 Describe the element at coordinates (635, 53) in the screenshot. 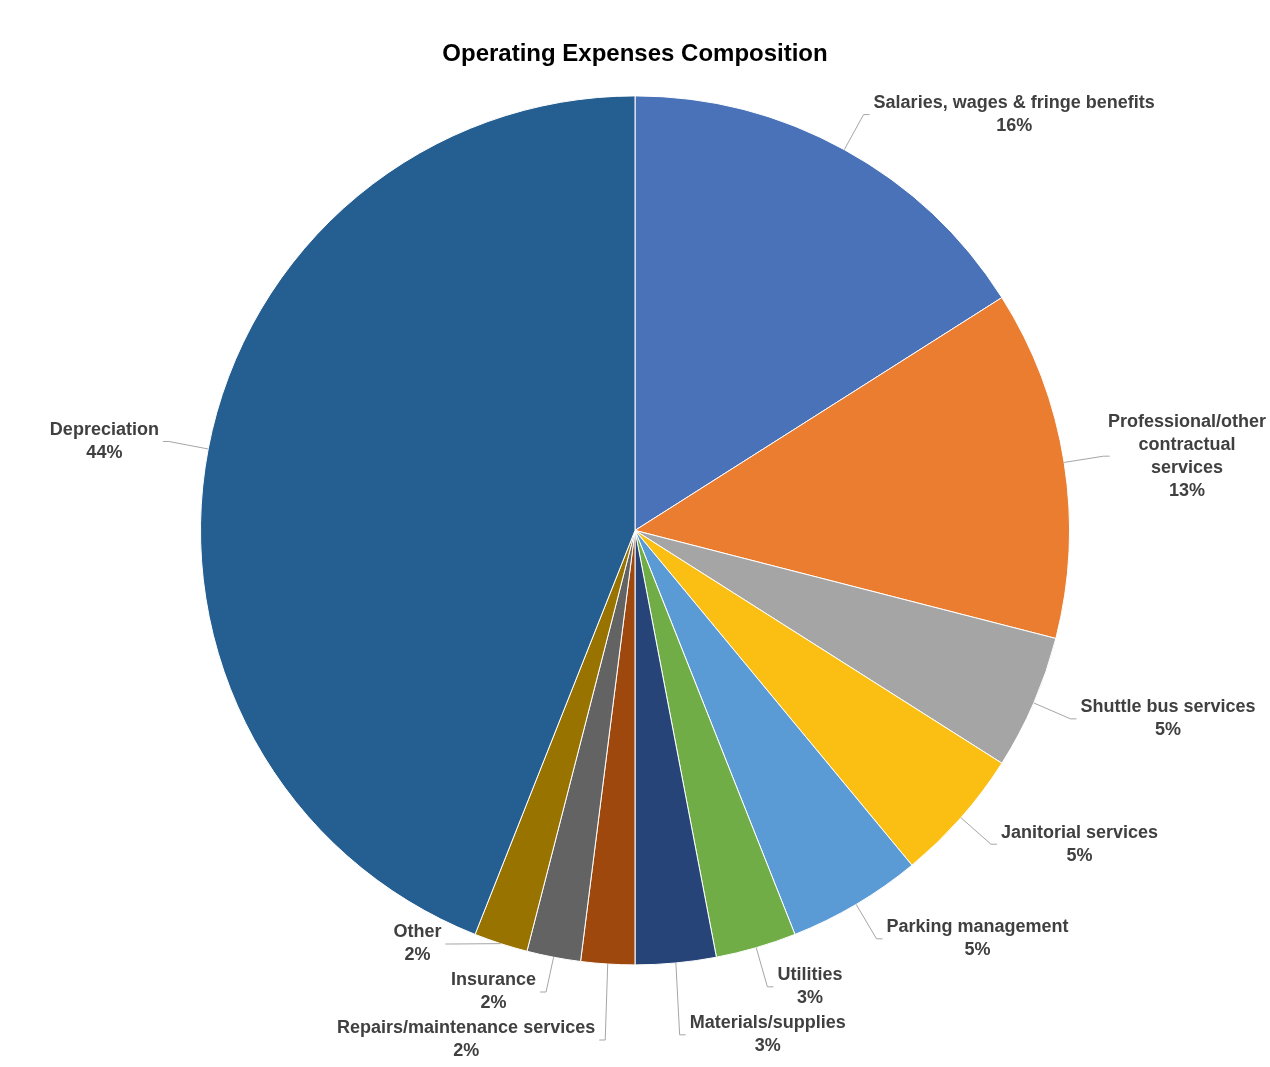

I see `chart-title: Operating Expenses Composition` at that location.